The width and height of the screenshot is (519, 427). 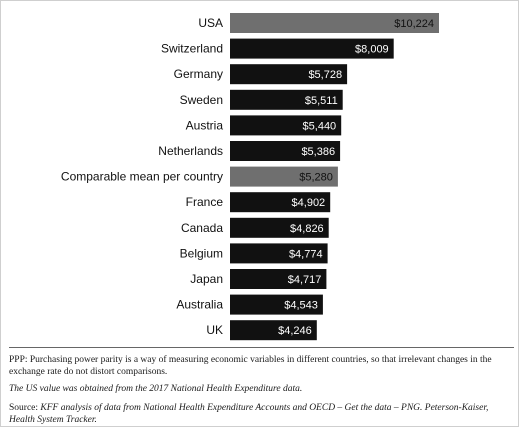 What do you see at coordinates (210, 23) in the screenshot?
I see `category-label-usa: USA` at bounding box center [210, 23].